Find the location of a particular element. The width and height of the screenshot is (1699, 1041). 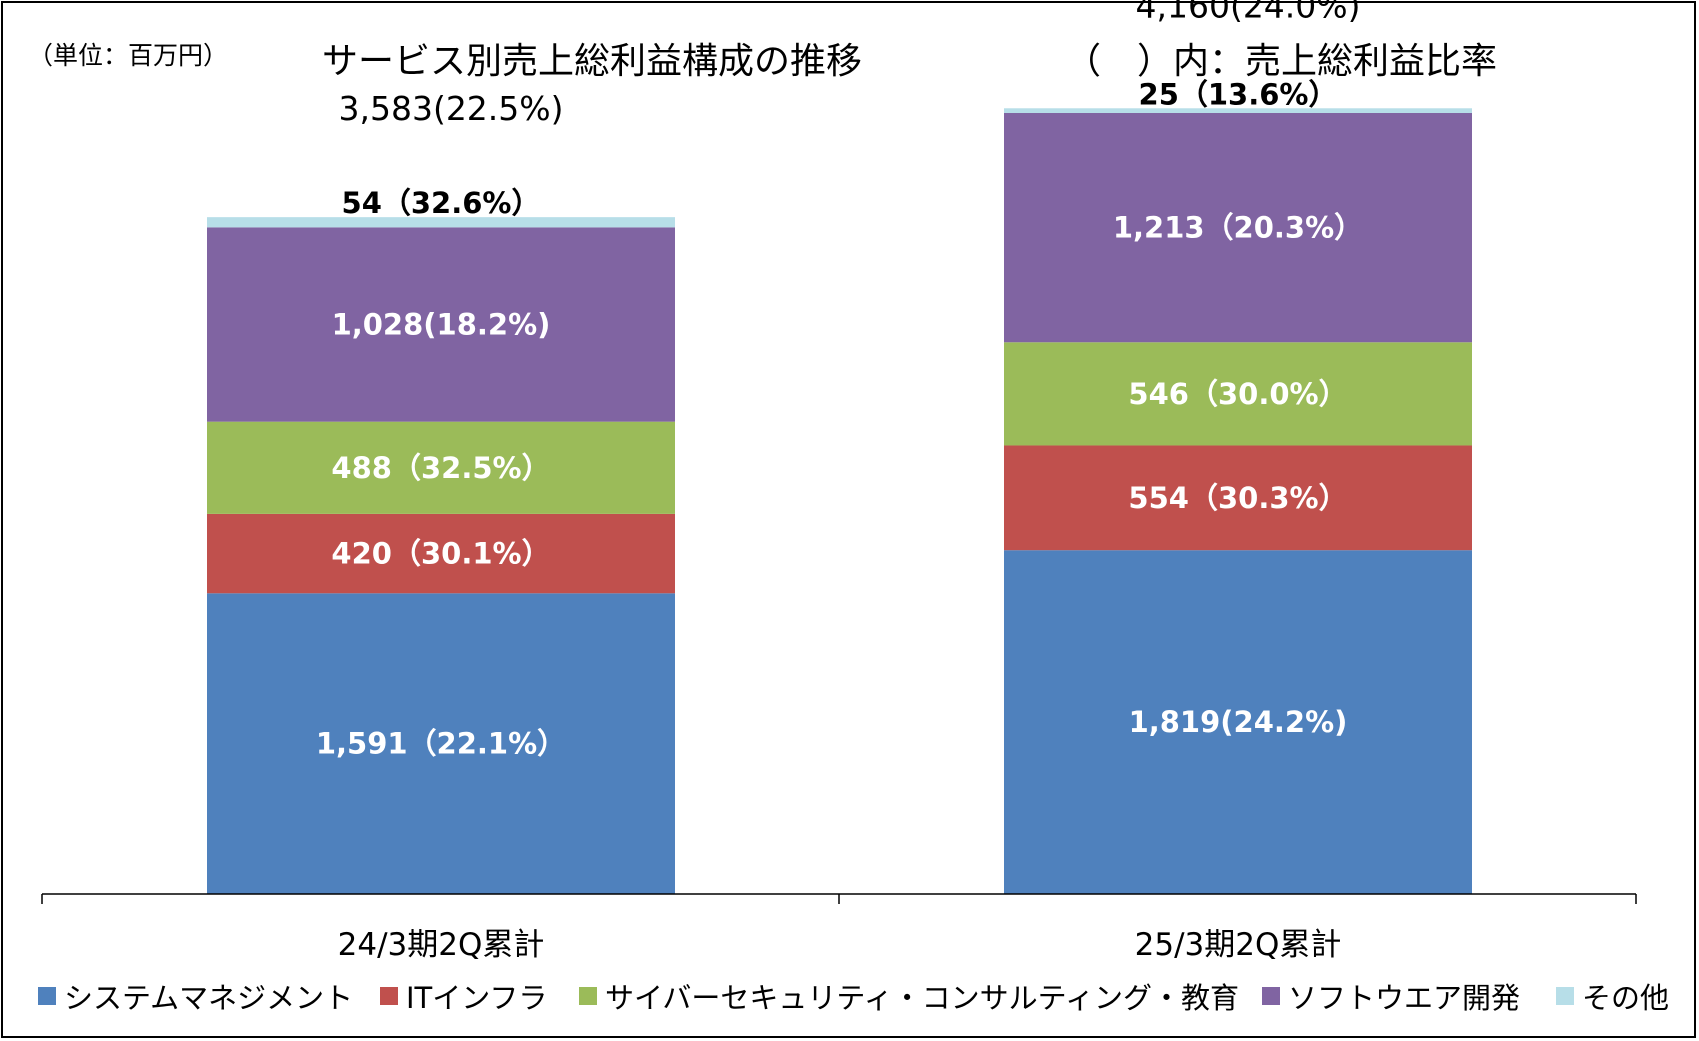

total-label: 3,583(22.5%) is located at coordinates (450, 108).